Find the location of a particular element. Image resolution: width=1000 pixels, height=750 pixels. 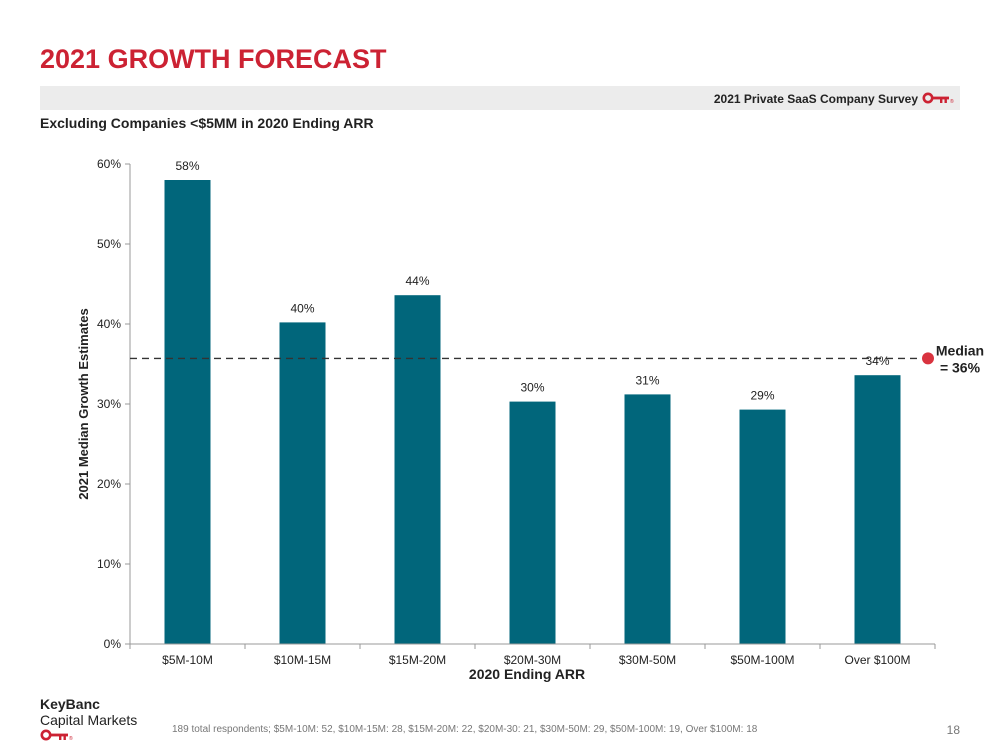

x-axis-title: 2020 Ending ARR is located at coordinates (527, 674).